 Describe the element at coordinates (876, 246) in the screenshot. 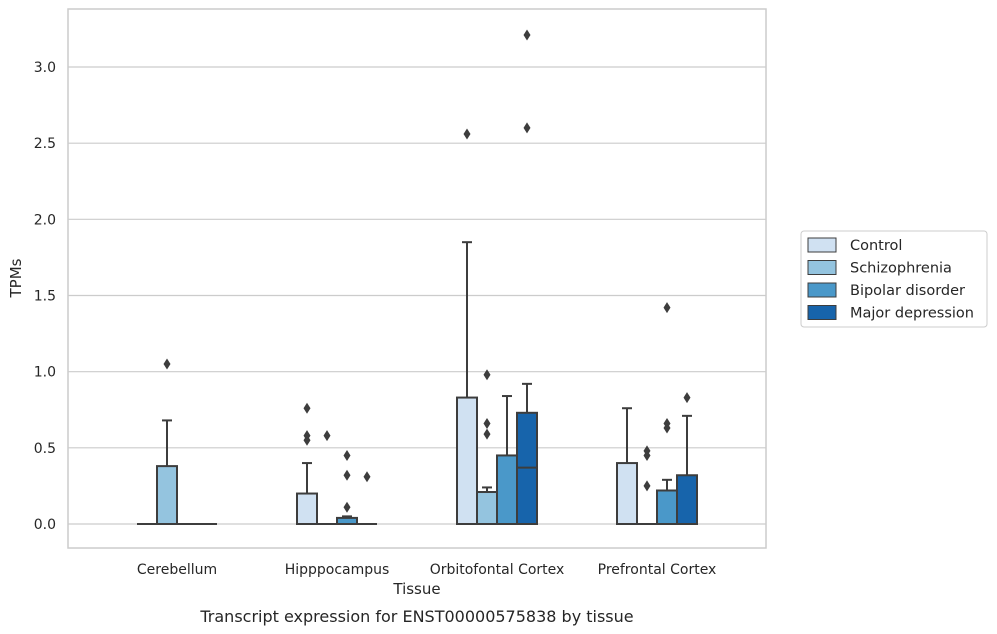

I see `legend-label: Control` at that location.